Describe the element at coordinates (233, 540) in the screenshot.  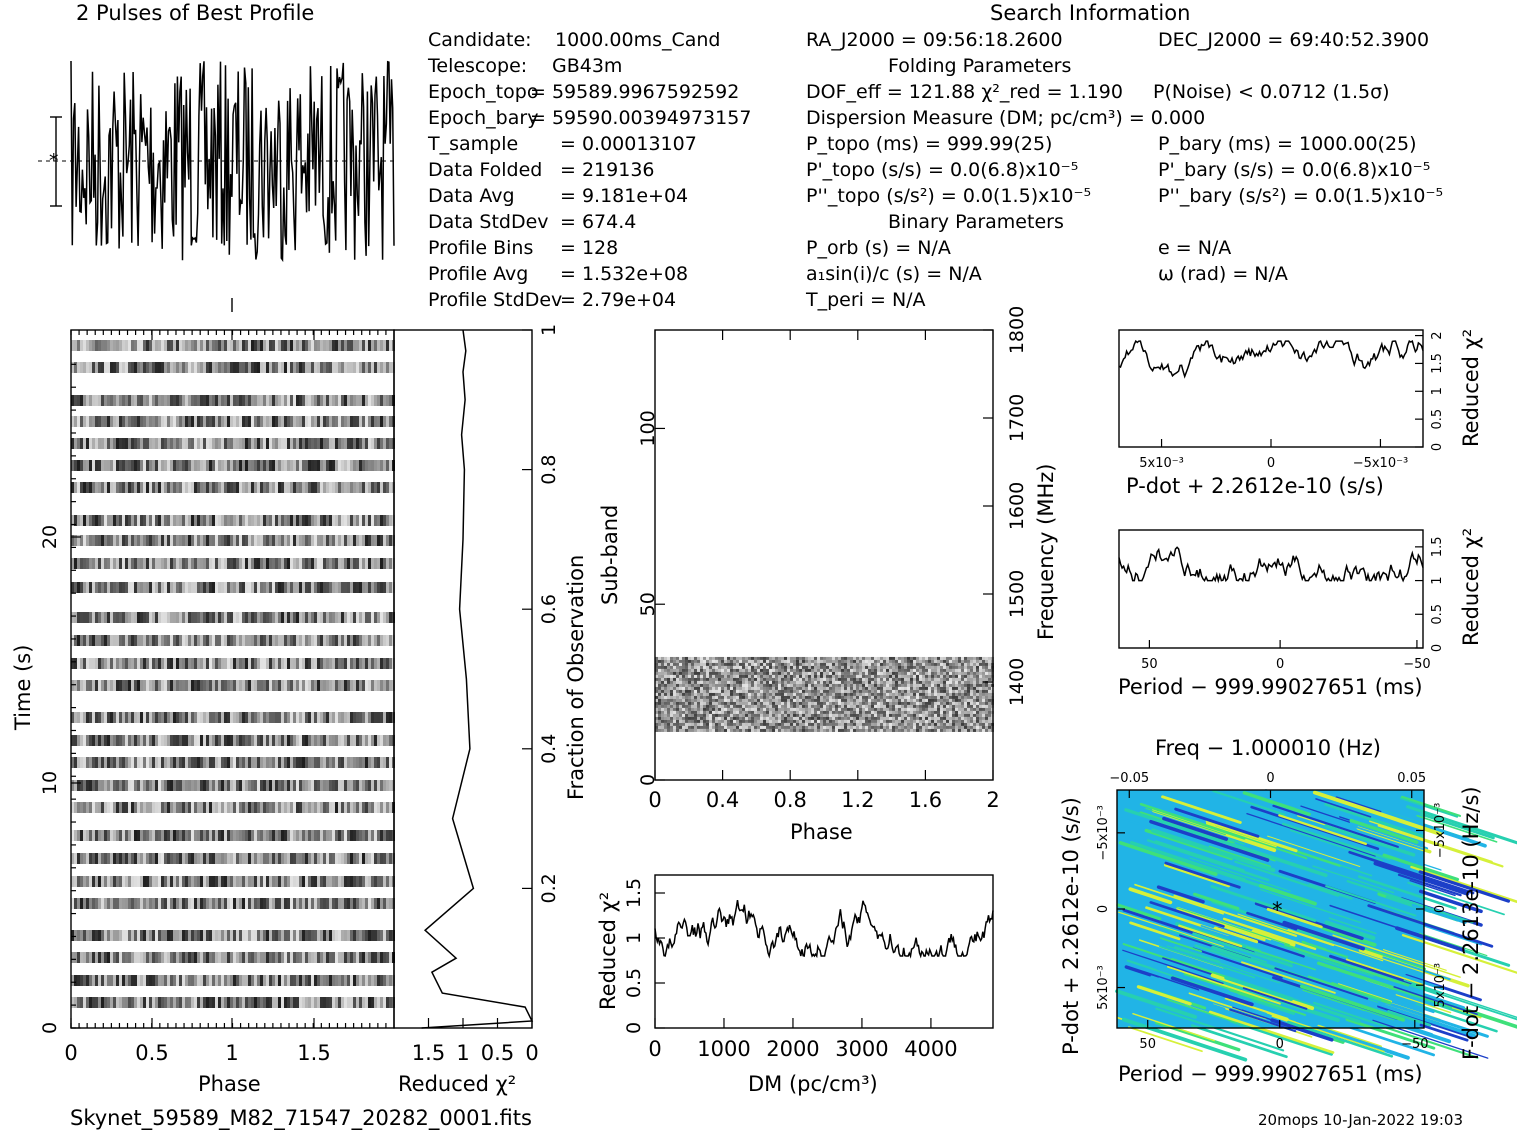
I see `subint-row` at that location.